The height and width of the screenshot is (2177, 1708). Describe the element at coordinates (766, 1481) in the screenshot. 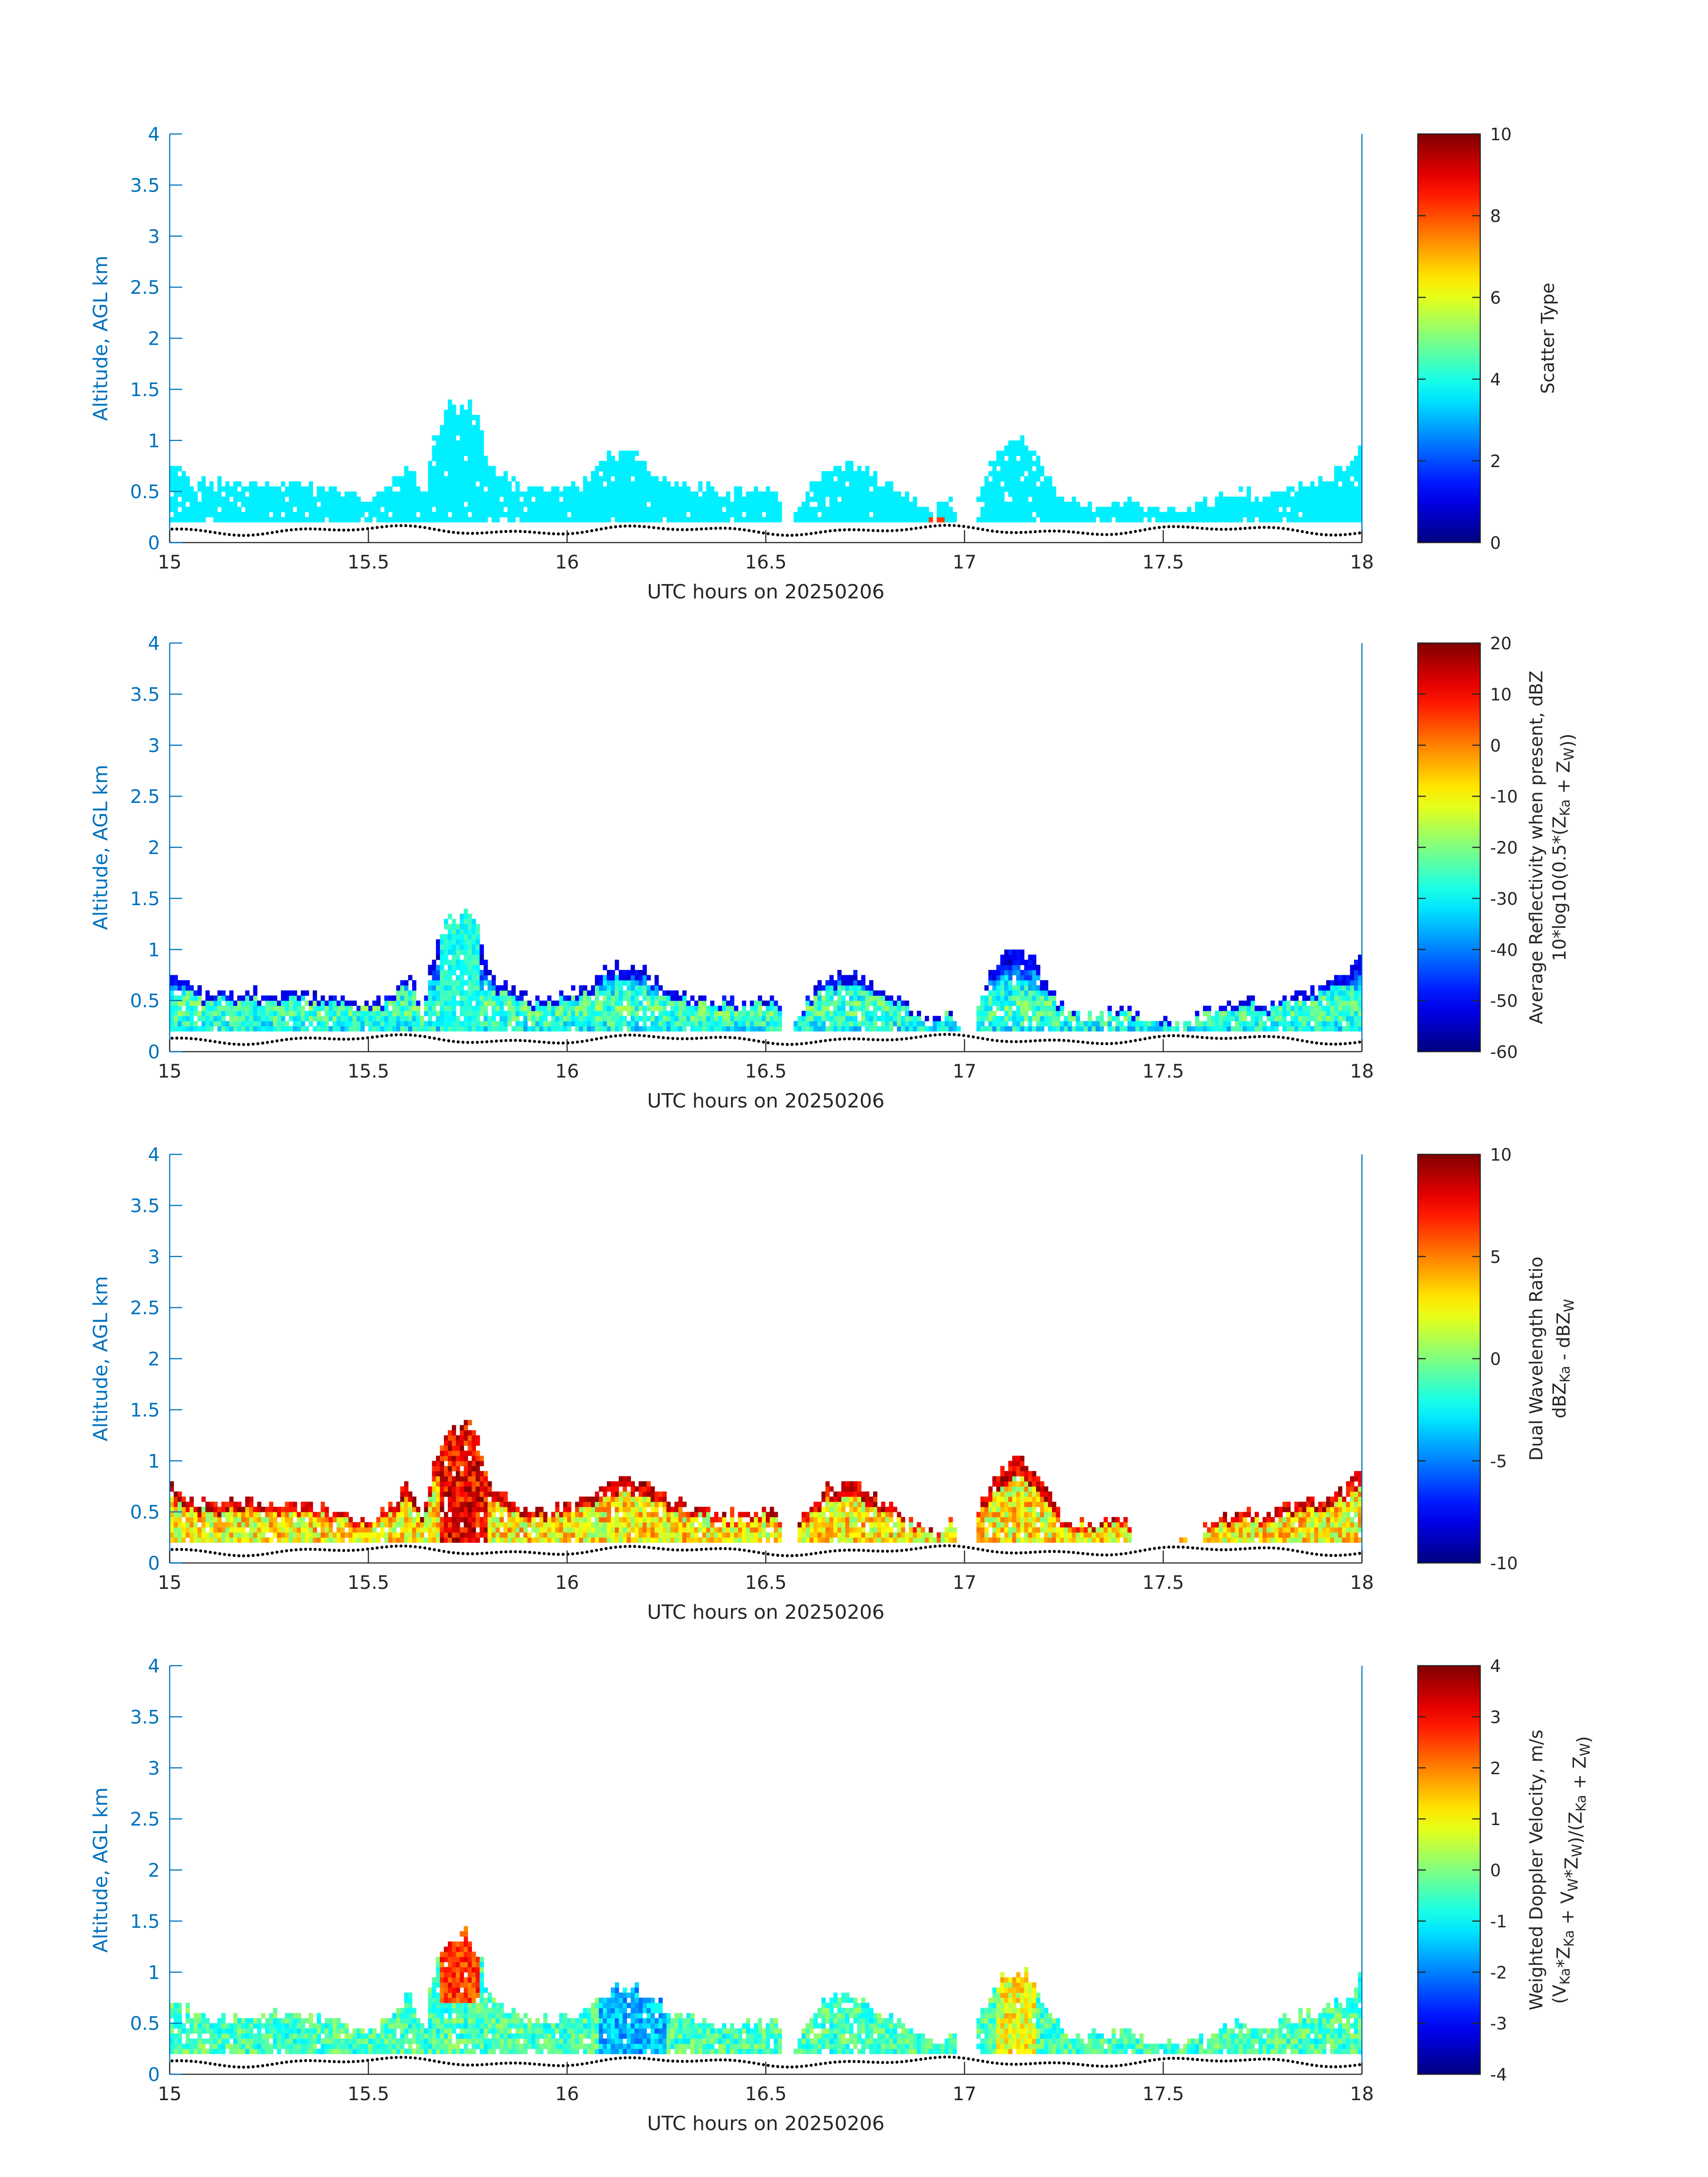

I see `heatmap-cells` at that location.